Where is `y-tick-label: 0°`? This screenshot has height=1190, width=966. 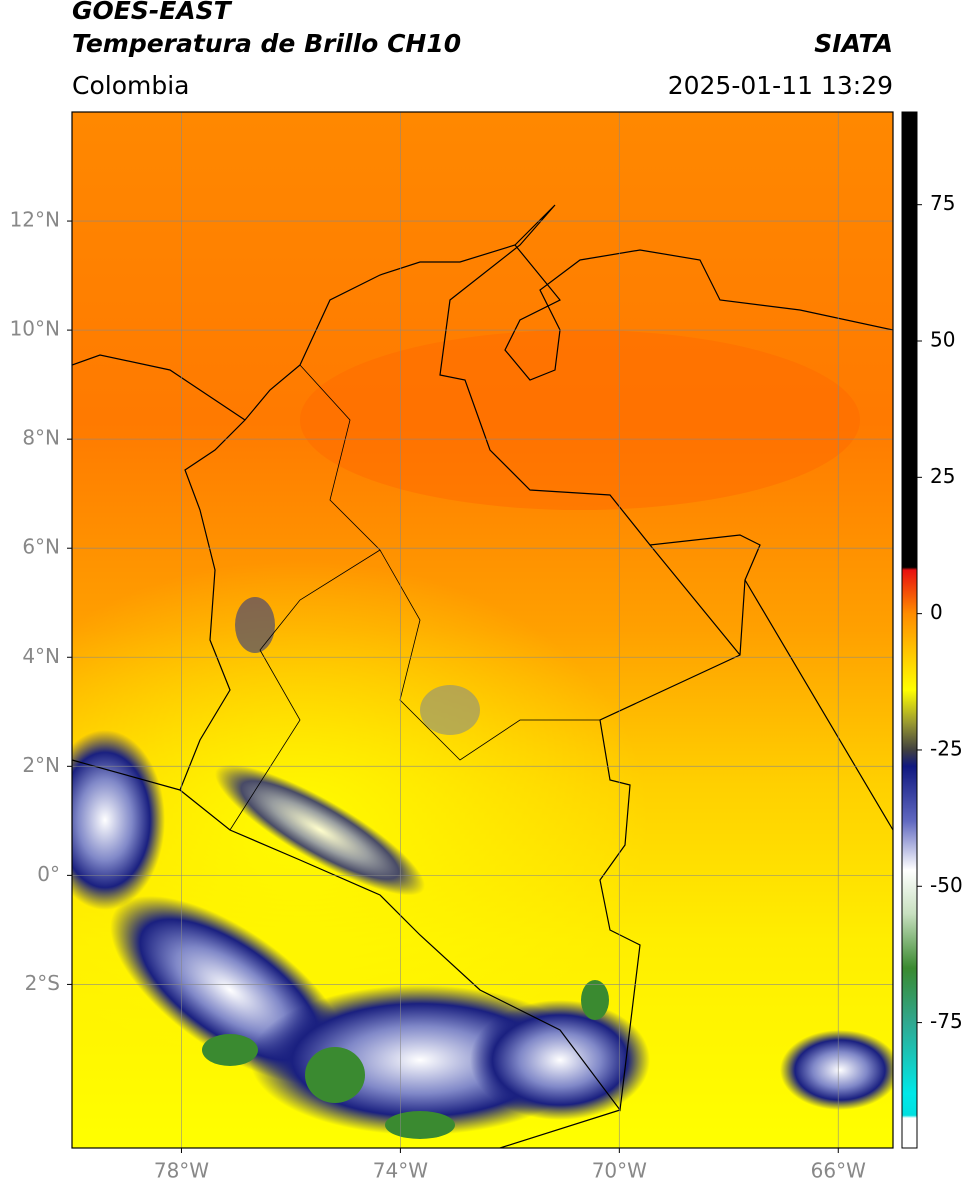
y-tick-label: 0° is located at coordinates (48, 874).